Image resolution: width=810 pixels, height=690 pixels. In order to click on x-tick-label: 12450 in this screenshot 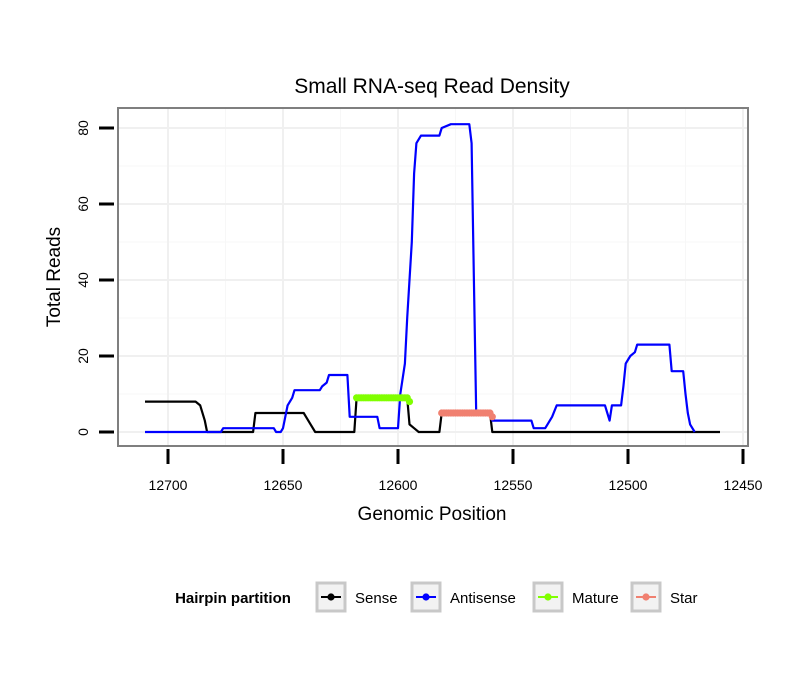, I will do `click(743, 485)`.